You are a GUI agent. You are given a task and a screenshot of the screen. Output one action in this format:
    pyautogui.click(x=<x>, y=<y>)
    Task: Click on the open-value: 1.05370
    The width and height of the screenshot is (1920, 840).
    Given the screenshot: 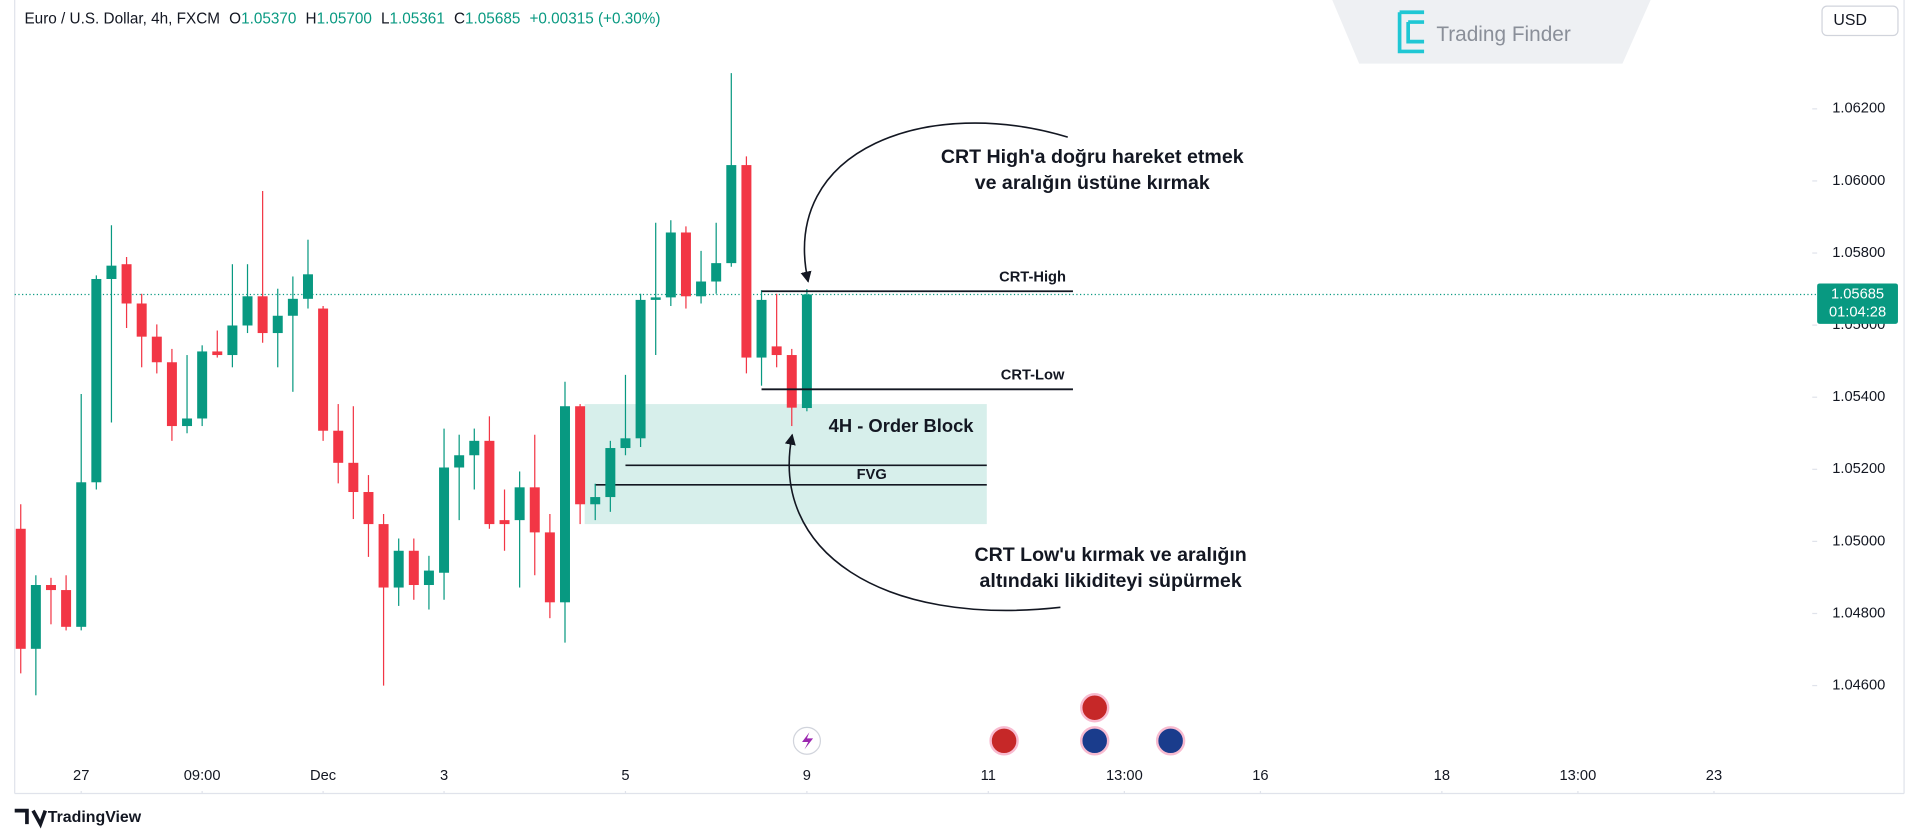 What is the action you would take?
    pyautogui.click(x=268, y=19)
    